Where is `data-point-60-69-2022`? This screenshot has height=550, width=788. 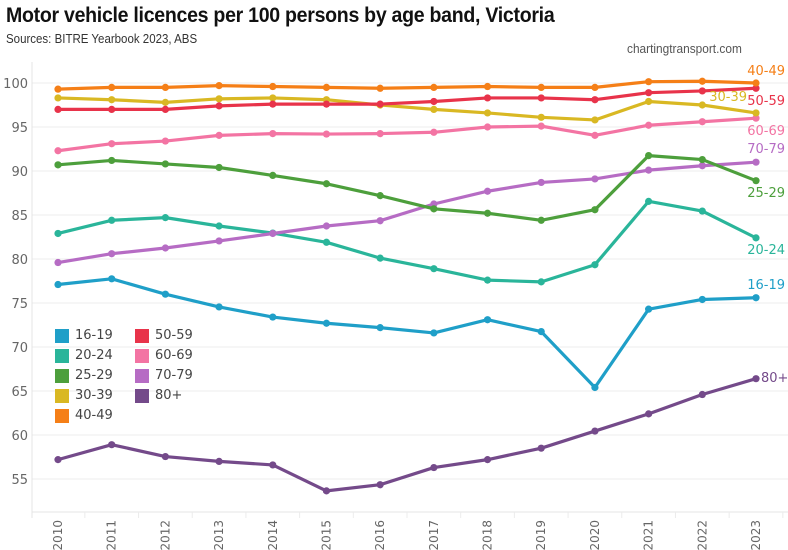 data-point-60-69-2022 is located at coordinates (702, 122).